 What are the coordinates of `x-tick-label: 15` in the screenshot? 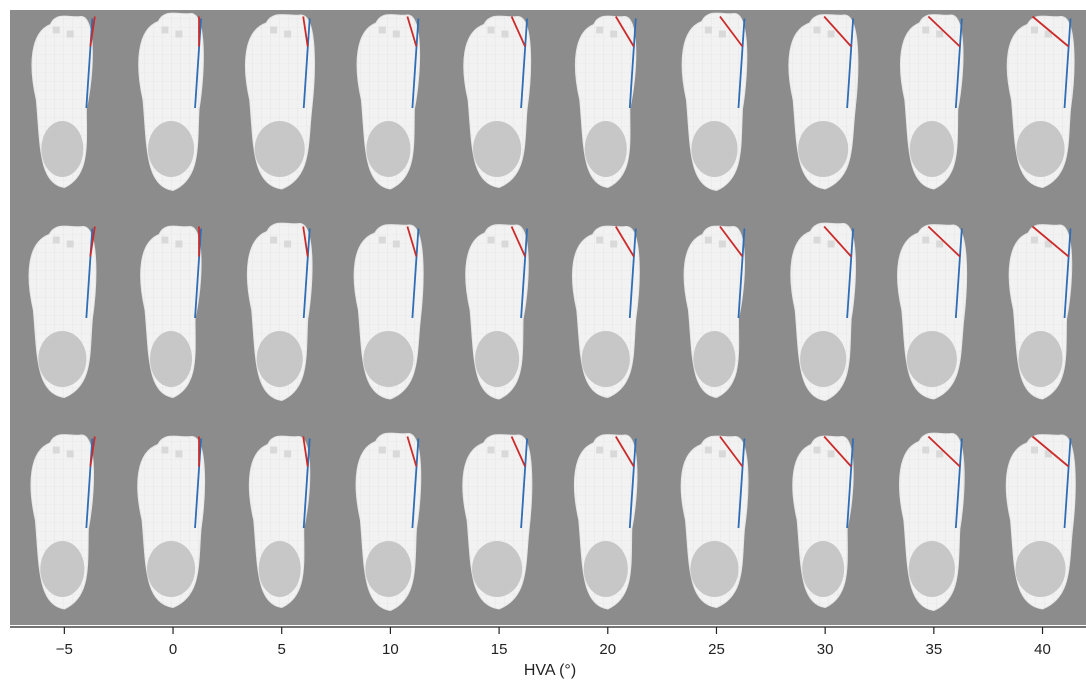 It's located at (499, 649).